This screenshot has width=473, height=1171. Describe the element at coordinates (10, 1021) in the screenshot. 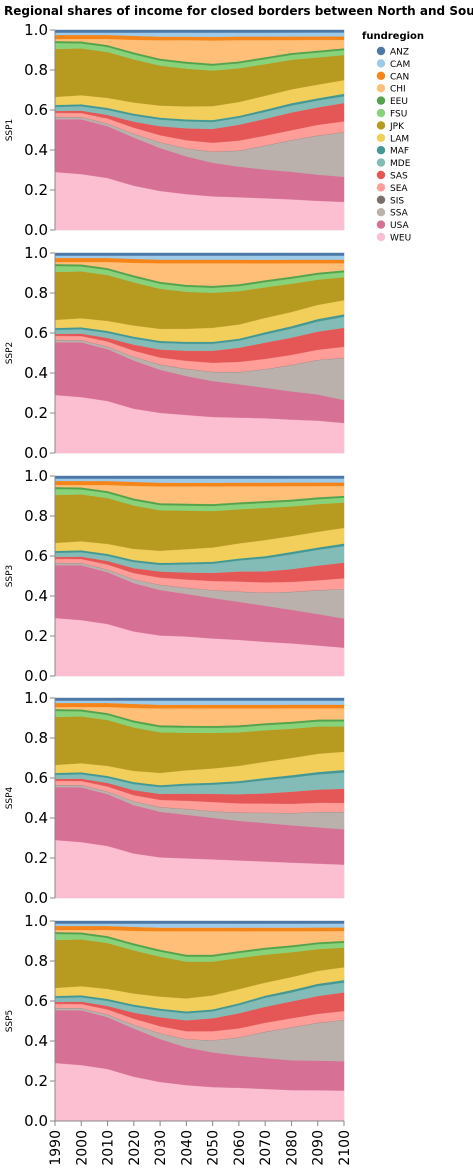

I see `facet-label: SSP5` at that location.